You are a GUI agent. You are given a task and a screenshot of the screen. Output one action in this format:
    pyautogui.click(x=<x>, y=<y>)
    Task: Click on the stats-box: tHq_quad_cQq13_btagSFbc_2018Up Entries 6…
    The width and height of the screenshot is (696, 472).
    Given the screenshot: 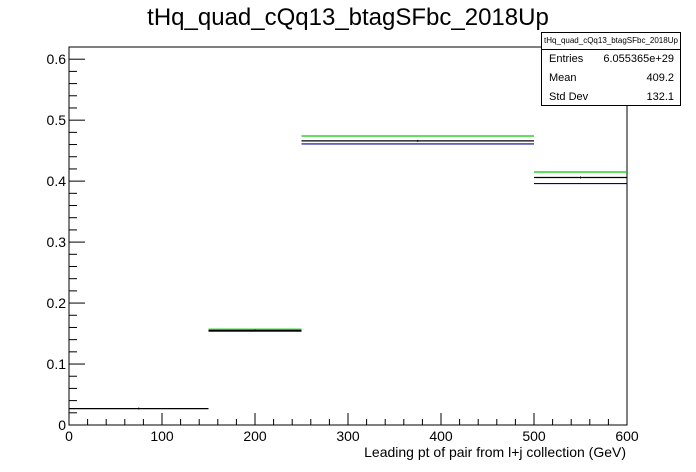 What is the action you would take?
    pyautogui.click(x=611, y=69)
    